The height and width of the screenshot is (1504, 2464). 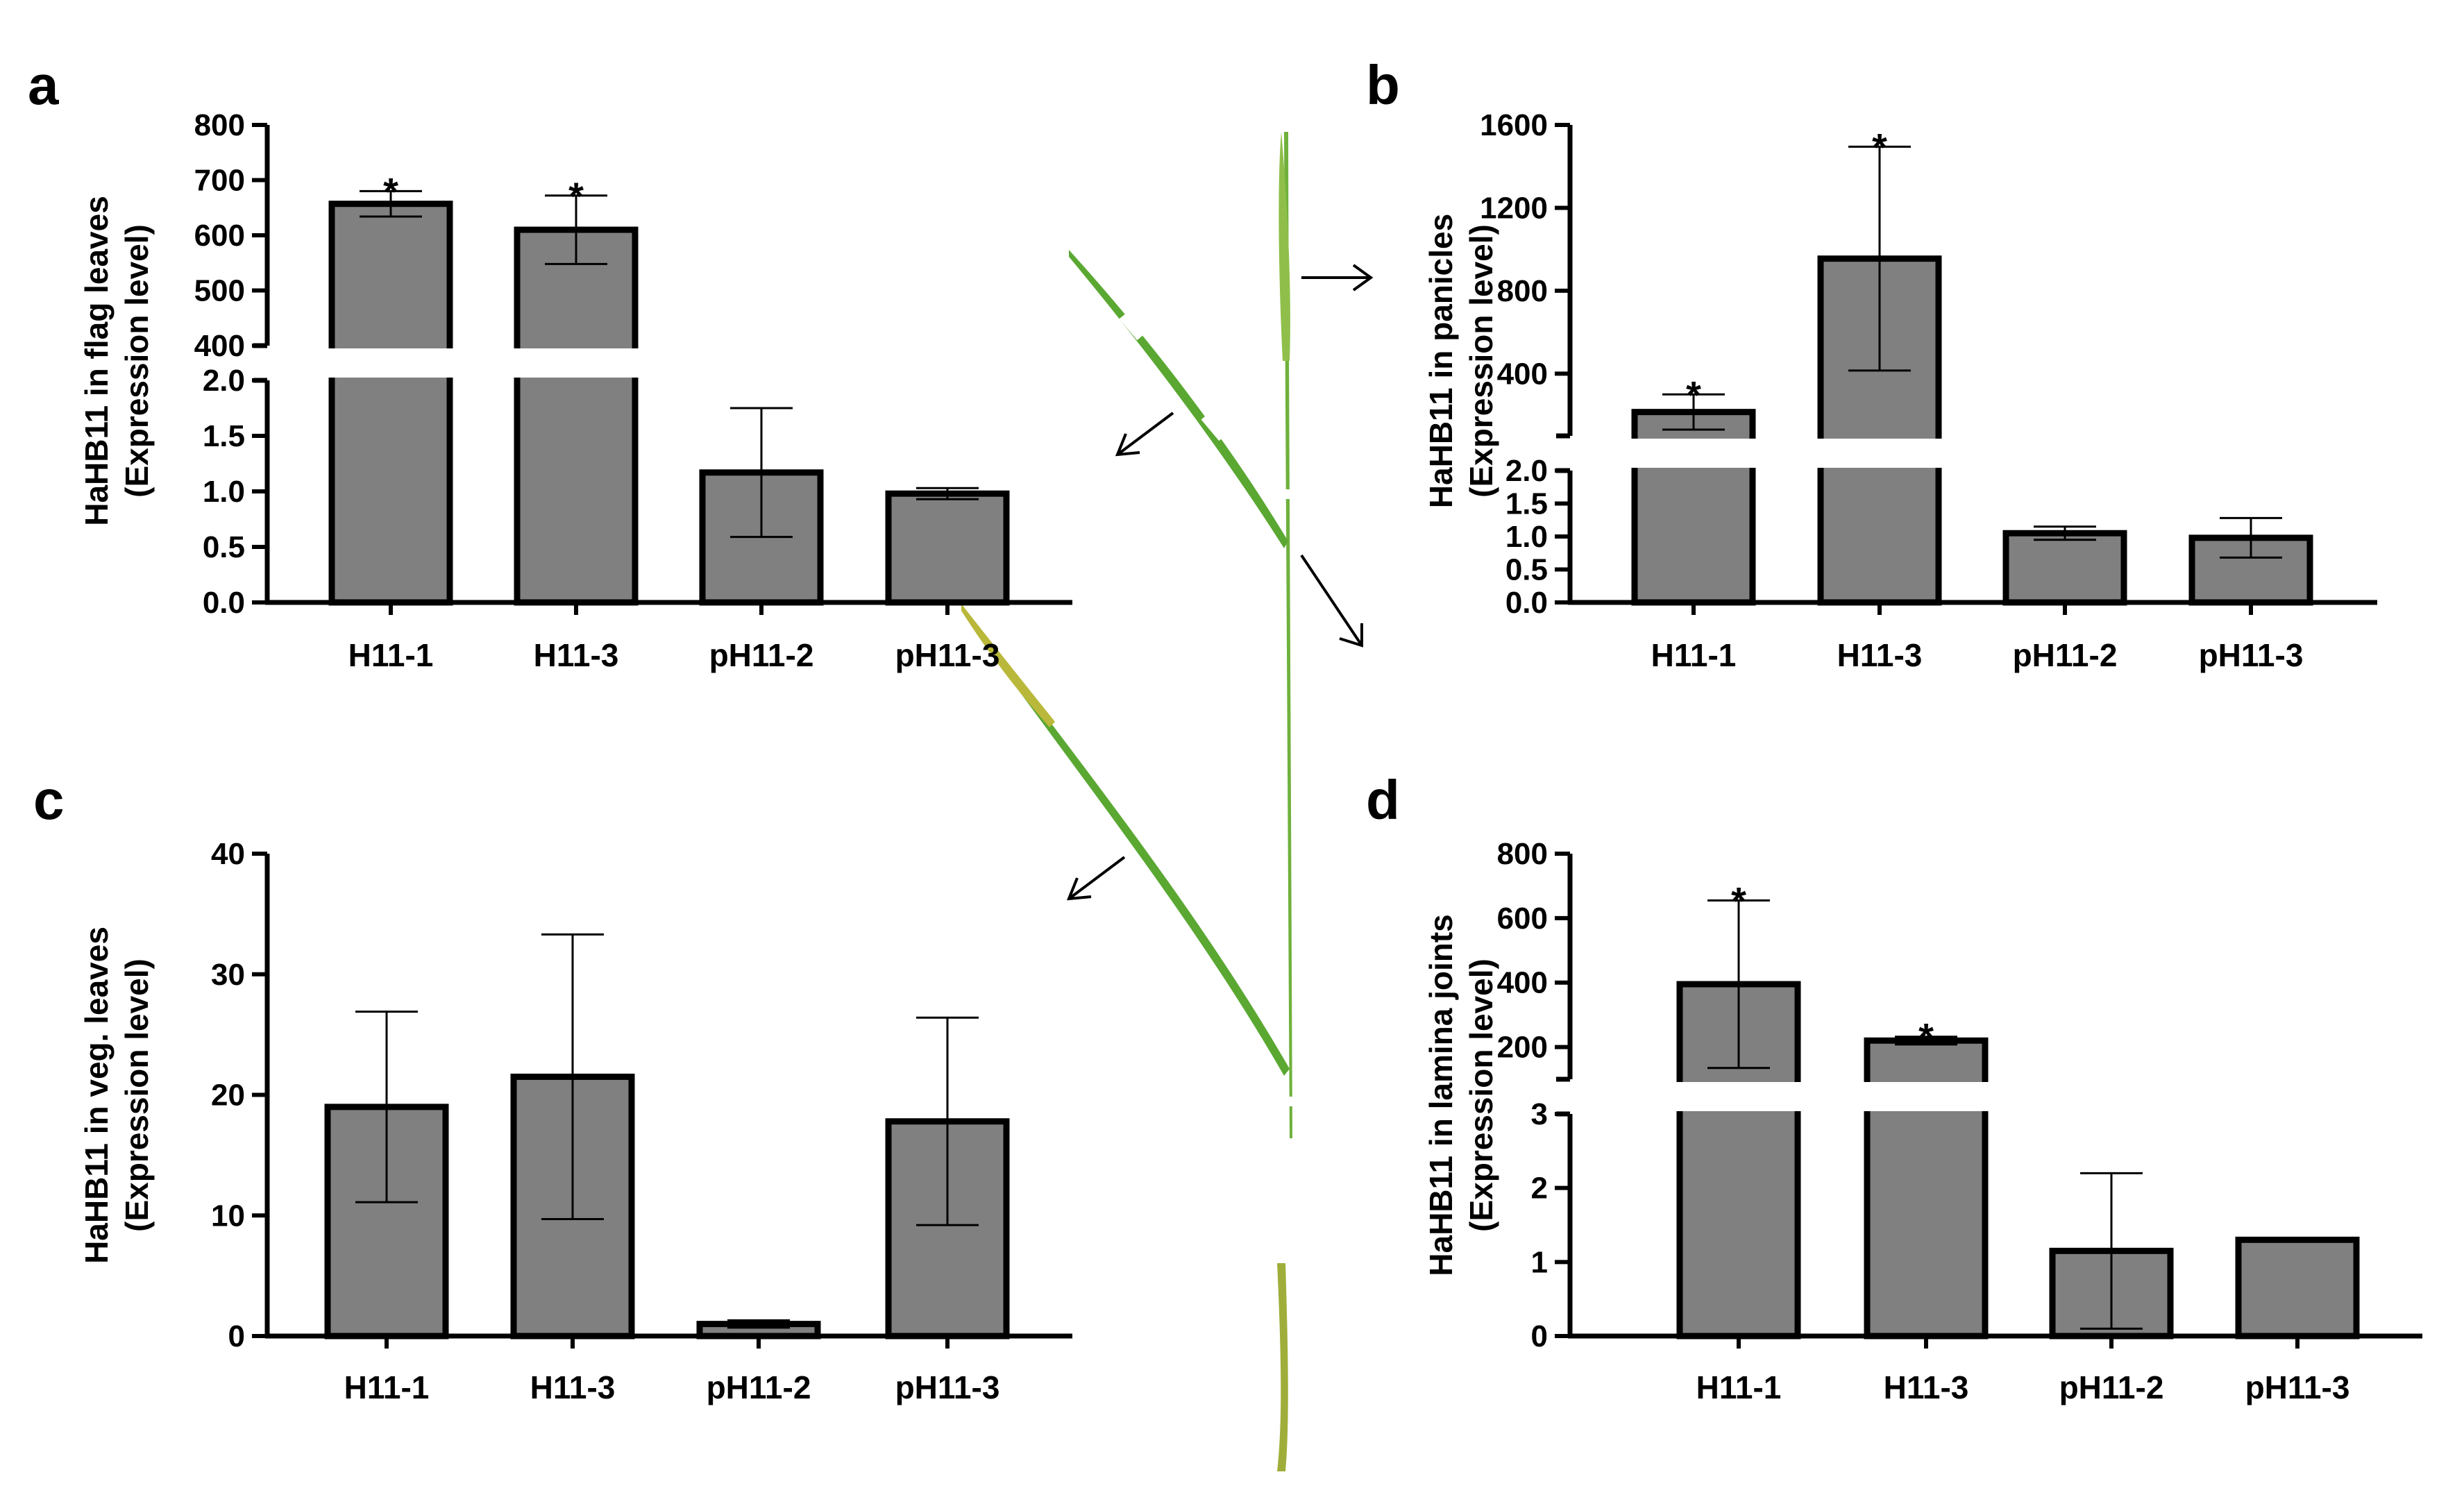 I want to click on y-tick-label: 1, so click(x=1540, y=1262).